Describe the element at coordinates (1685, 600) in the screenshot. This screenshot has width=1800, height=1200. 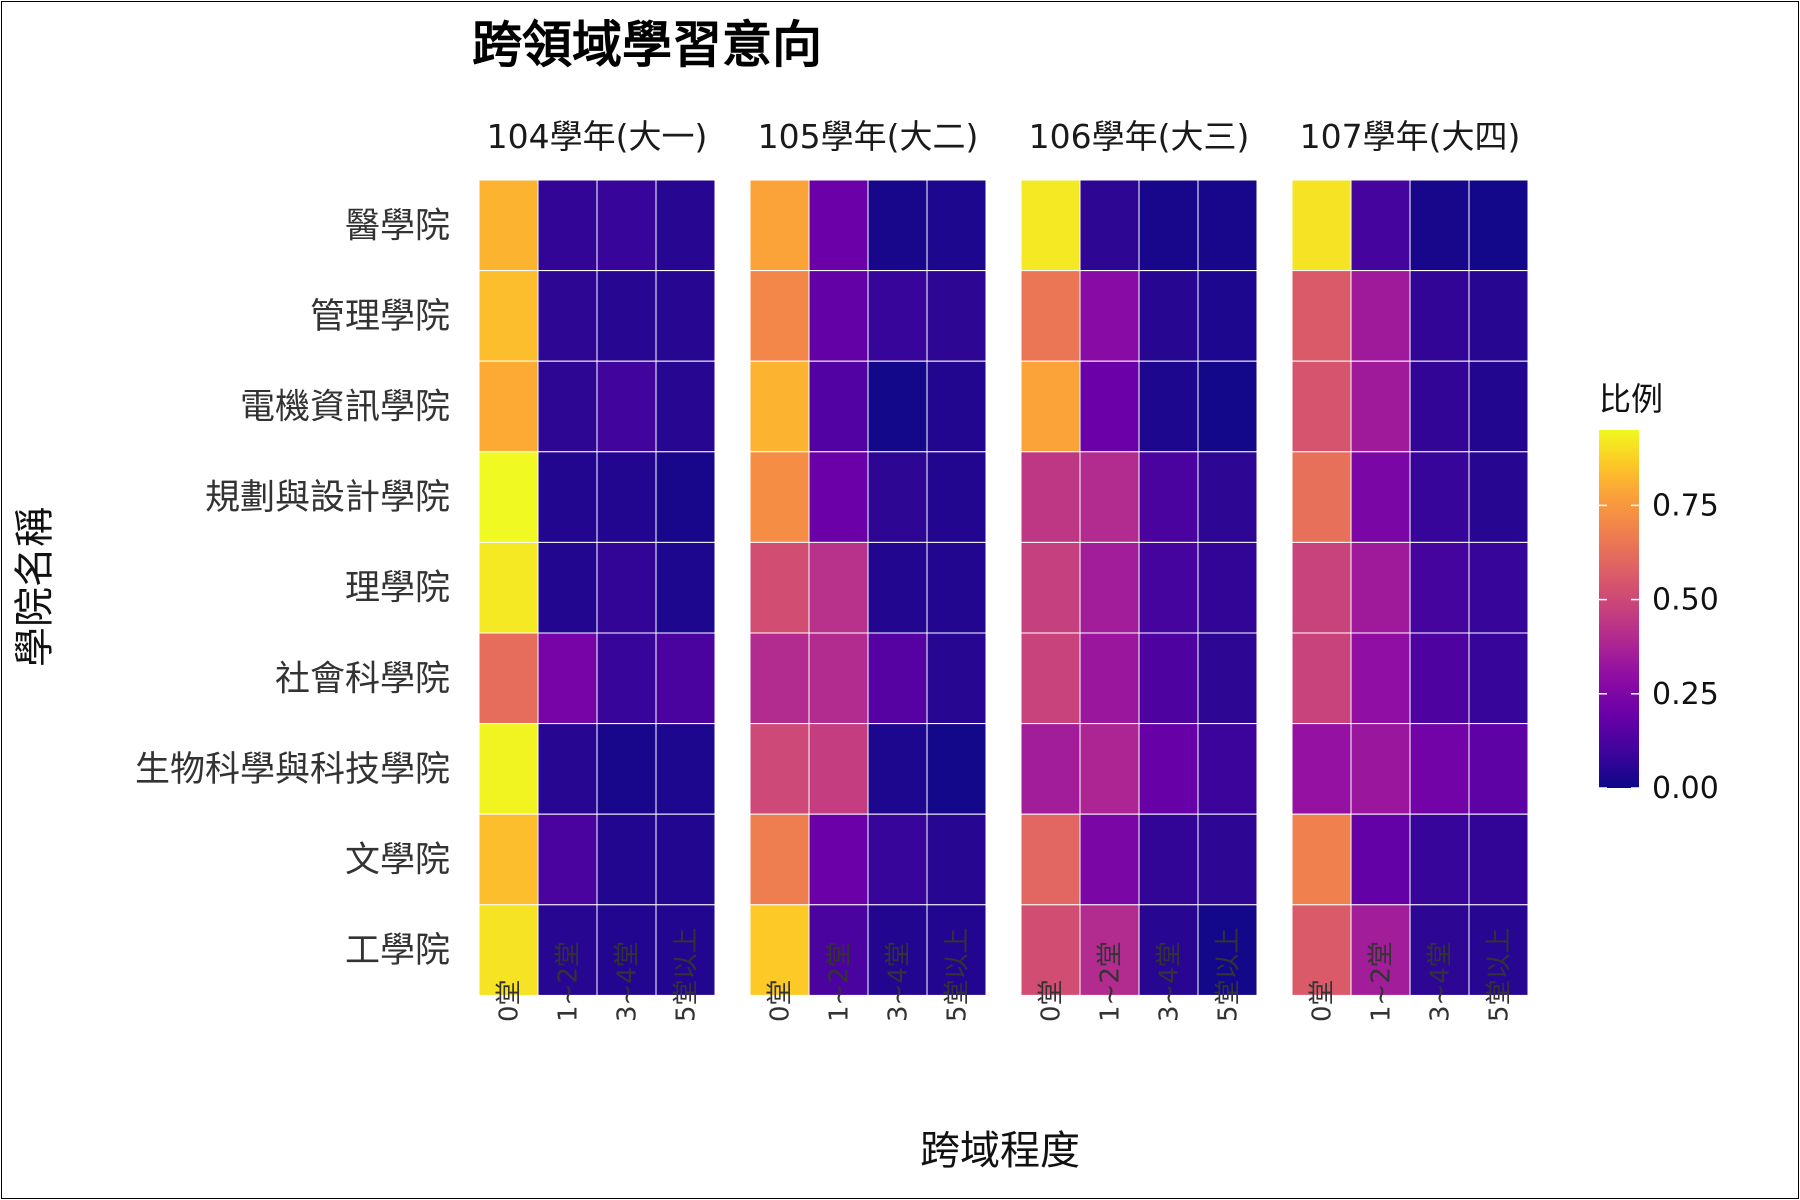
I see `legend-tick-label: 0.50` at that location.